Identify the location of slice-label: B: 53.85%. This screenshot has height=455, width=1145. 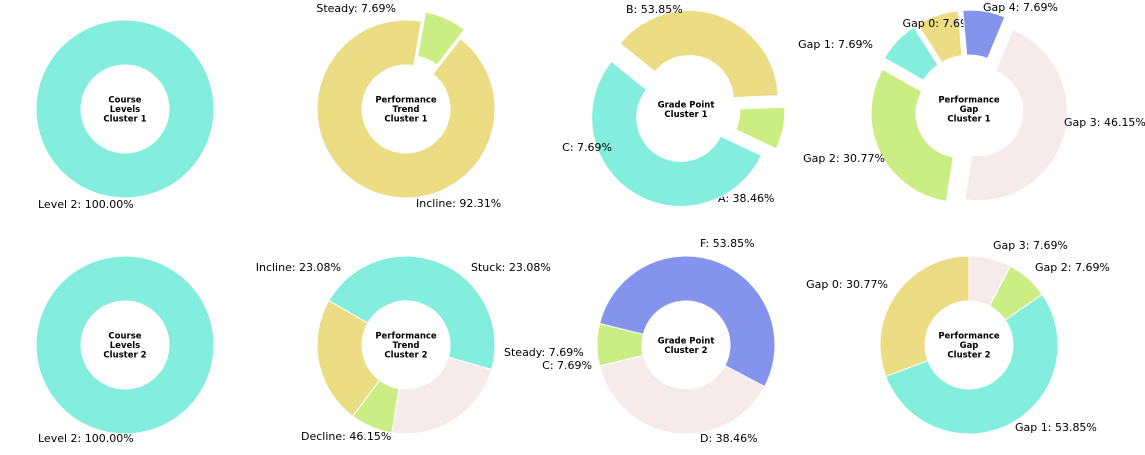
(654, 9).